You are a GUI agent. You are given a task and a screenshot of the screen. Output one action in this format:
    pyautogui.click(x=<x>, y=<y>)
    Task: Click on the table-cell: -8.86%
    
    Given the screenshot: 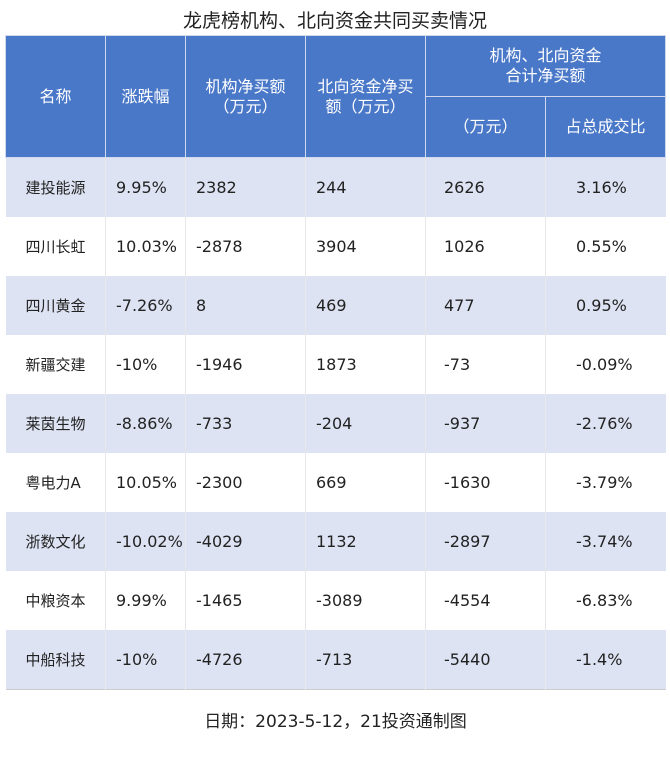 What is the action you would take?
    pyautogui.click(x=145, y=423)
    